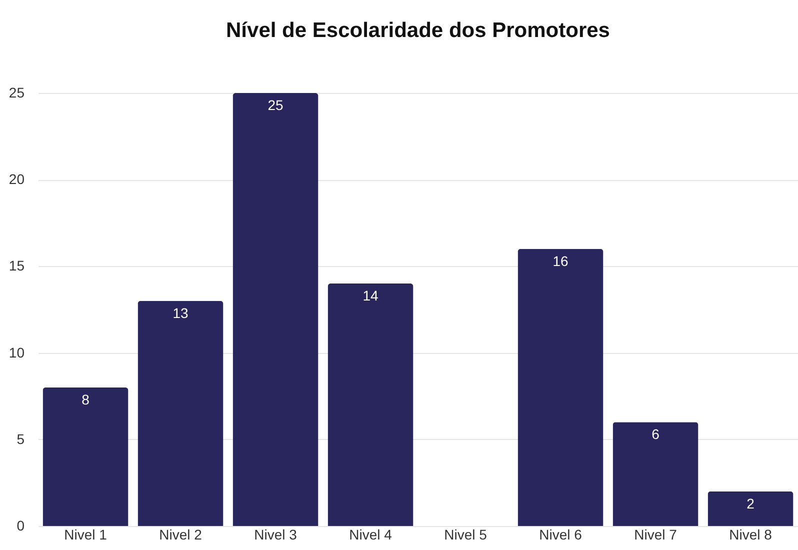 The width and height of the screenshot is (798, 550). Describe the element at coordinates (20, 438) in the screenshot. I see `y-tick-label: 5` at that location.